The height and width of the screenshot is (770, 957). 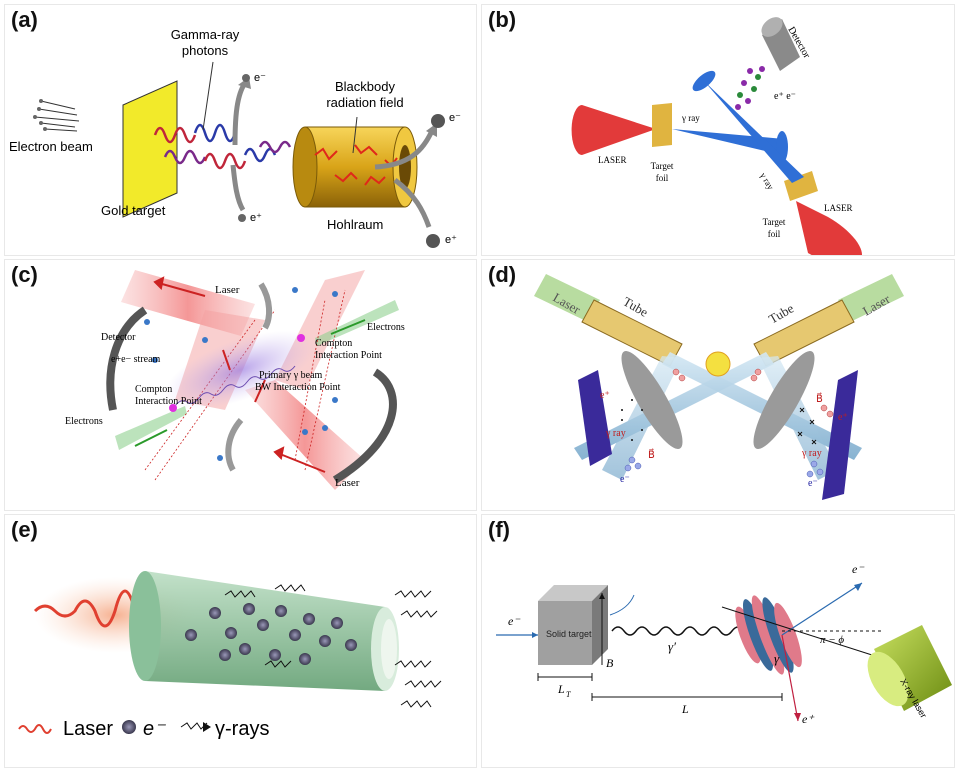 What do you see at coordinates (235, 386) in the screenshot?
I see `primary-gamma-beam` at bounding box center [235, 386].